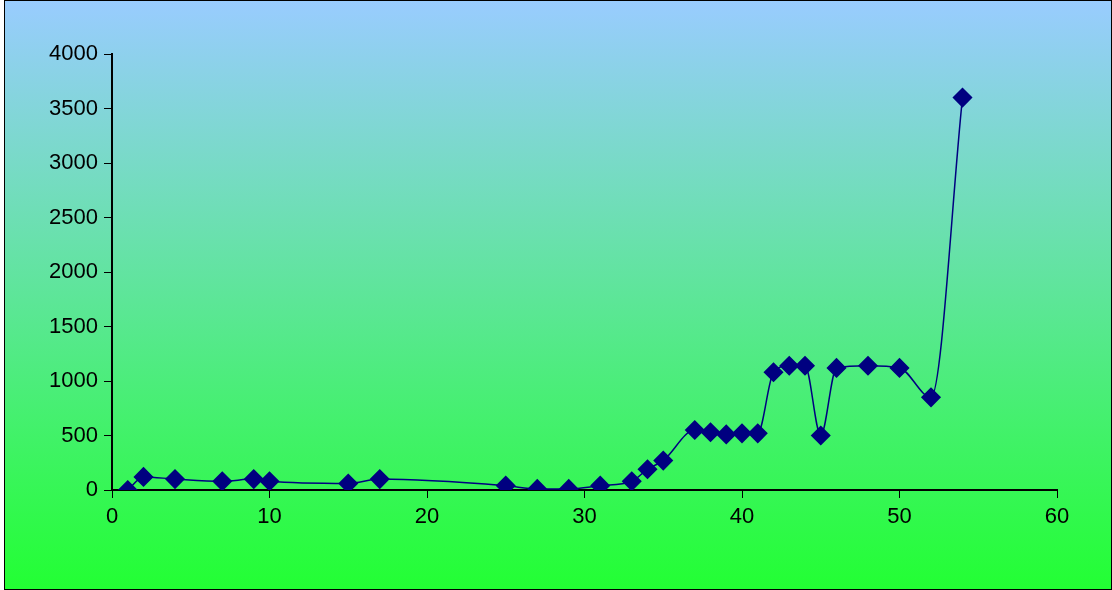 Image resolution: width=1112 pixels, height=590 pixels. I want to click on y-tick-label: 4000, so click(73, 53).